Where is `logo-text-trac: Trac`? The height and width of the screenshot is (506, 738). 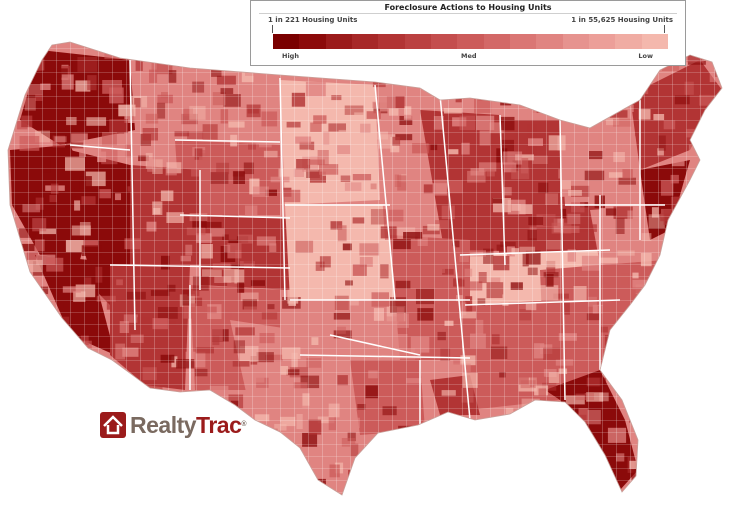
logo-text-trac: Trac is located at coordinates (219, 425).